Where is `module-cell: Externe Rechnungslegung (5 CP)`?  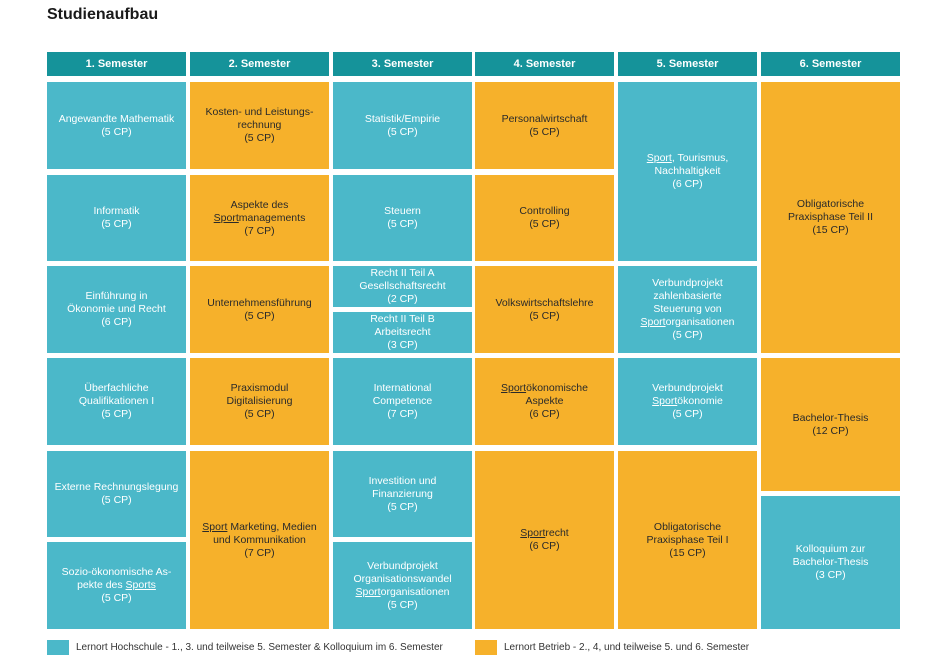 module-cell: Externe Rechnungslegung (5 CP) is located at coordinates (116, 494).